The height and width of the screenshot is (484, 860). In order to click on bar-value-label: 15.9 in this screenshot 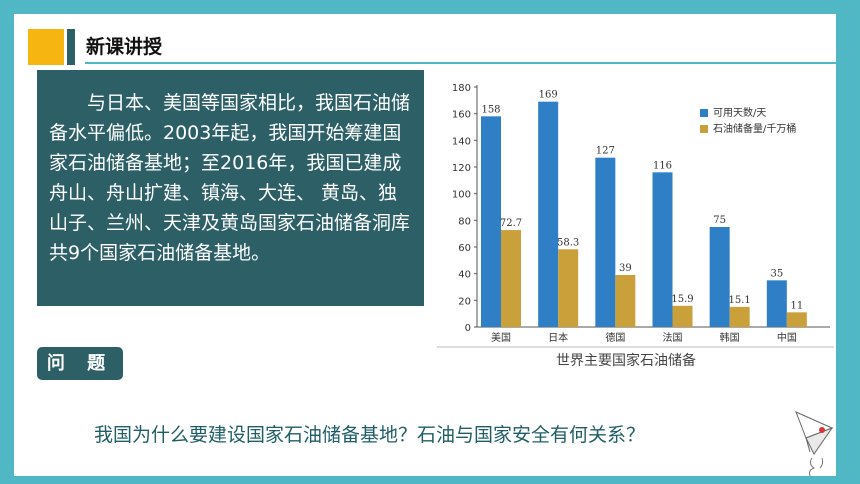, I will do `click(682, 299)`.